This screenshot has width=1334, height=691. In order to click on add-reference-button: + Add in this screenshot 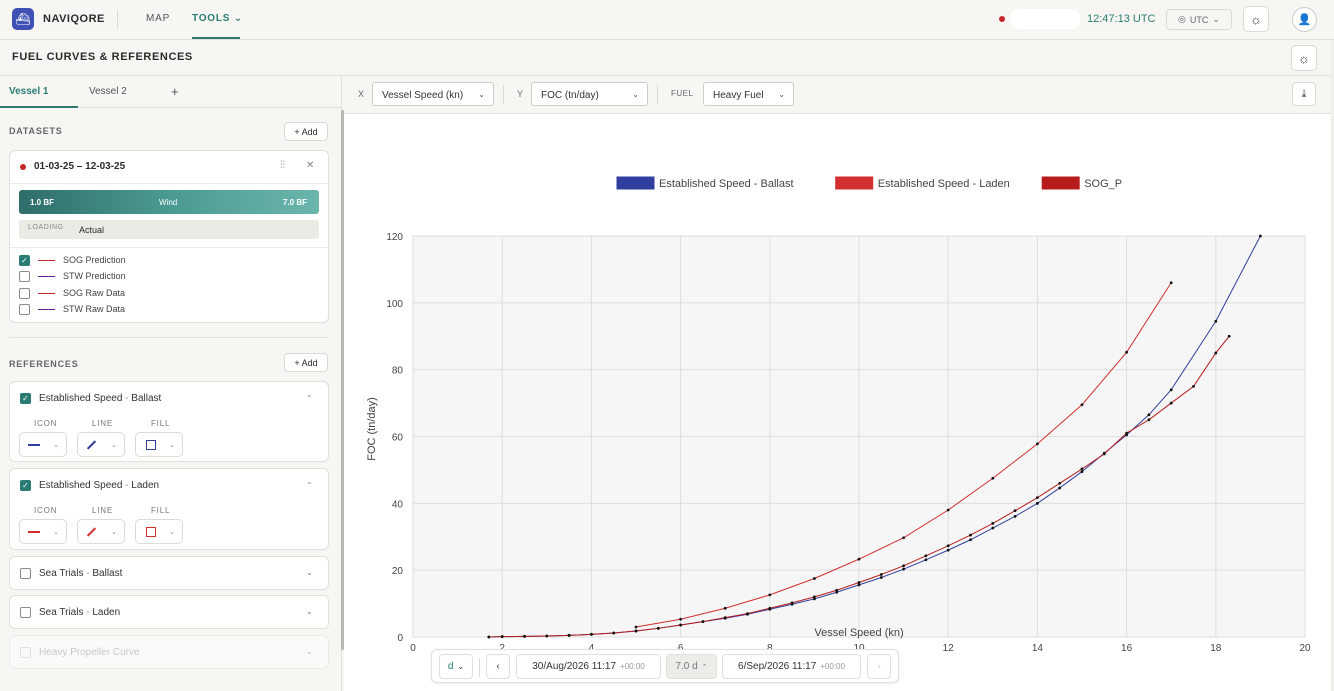, I will do `click(306, 362)`.